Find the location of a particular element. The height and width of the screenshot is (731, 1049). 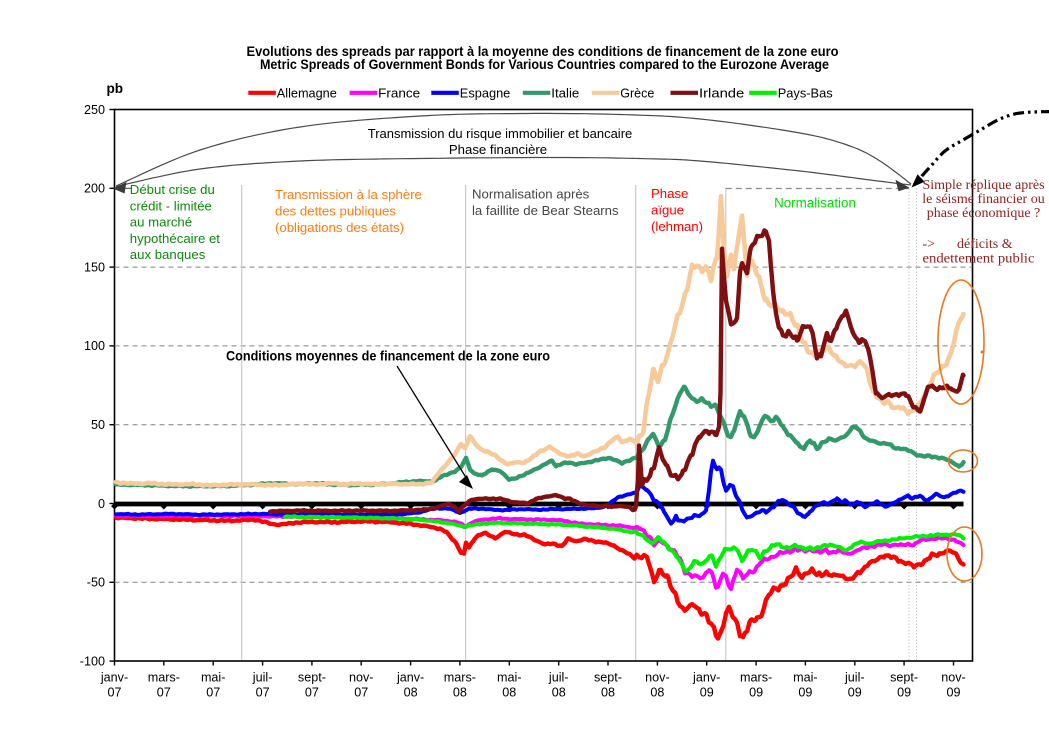

svg-text: le séisme financier ou is located at coordinates (983, 199).